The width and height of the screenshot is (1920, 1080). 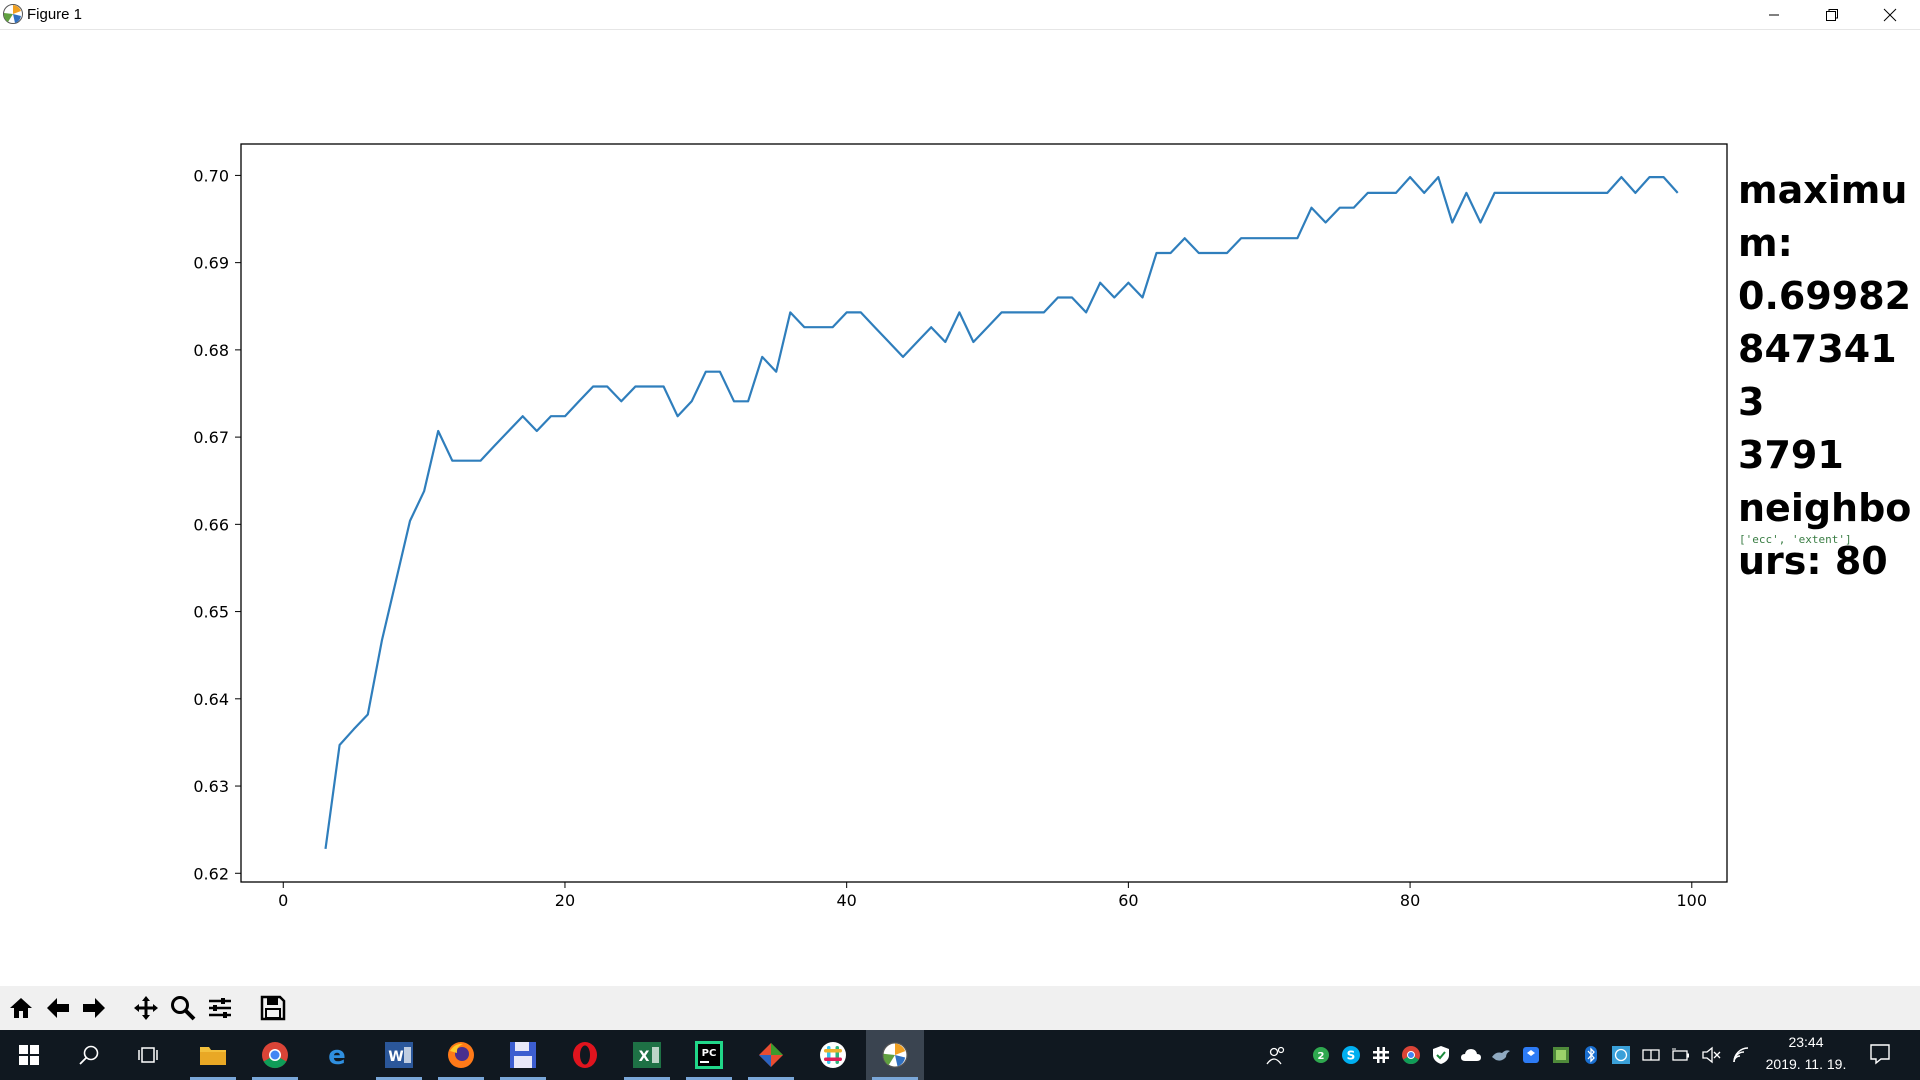 I want to click on tray-bluetooth, so click(x=1591, y=1055).